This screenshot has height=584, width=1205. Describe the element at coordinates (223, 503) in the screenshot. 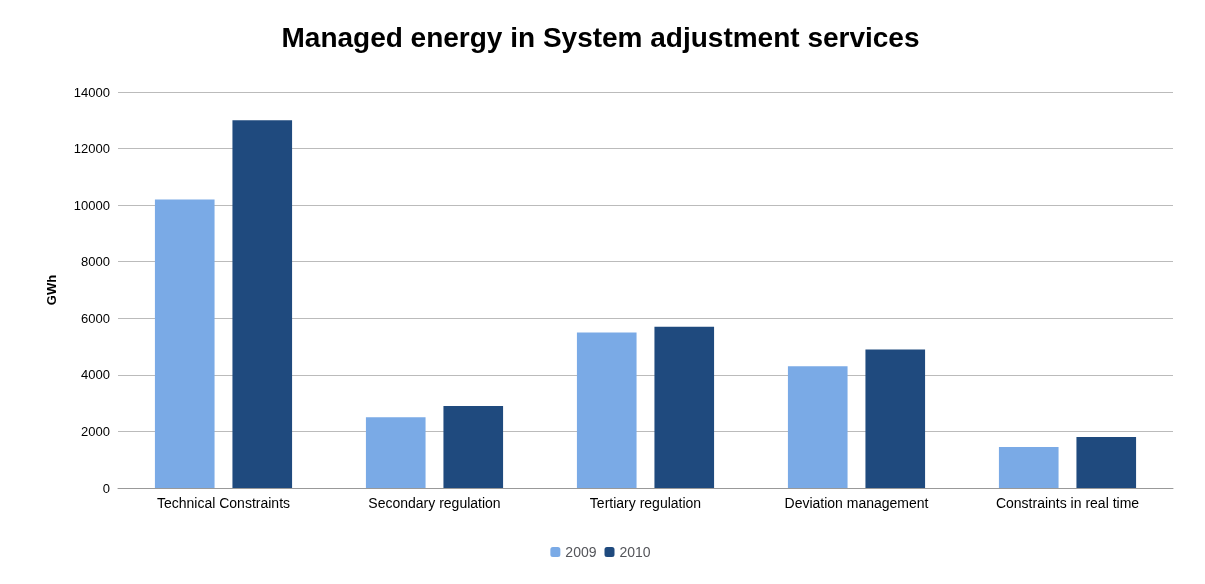

I see `x-tick-label: Technical Constraints` at that location.